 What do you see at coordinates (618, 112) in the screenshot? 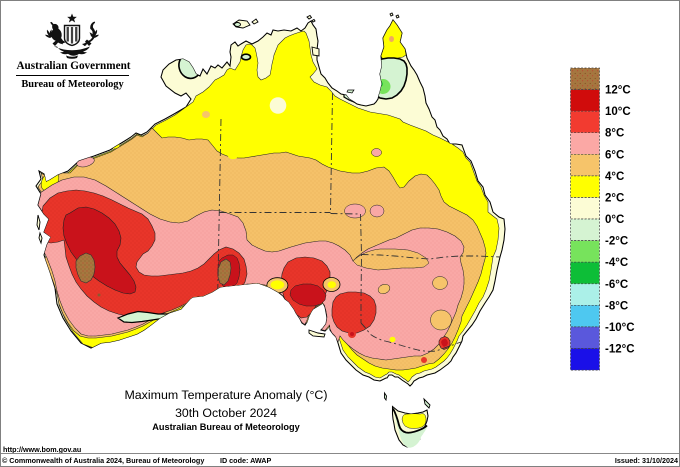
I see `svg-text: 10°C` at bounding box center [618, 112].